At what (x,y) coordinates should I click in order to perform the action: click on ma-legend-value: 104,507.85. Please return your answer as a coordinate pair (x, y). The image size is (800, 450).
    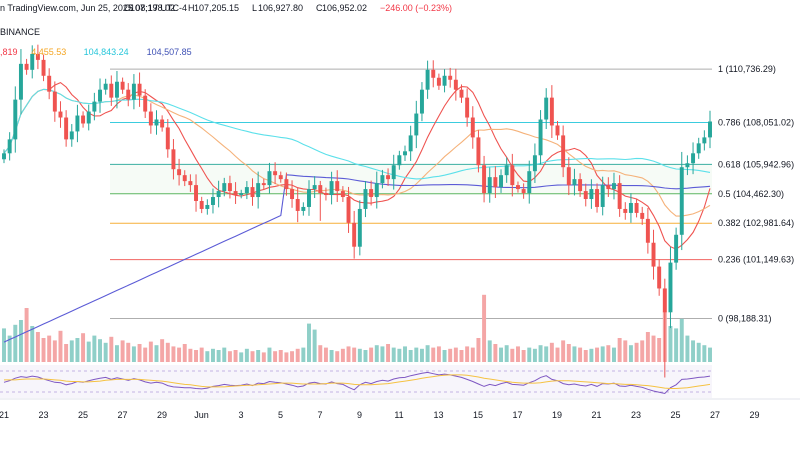
    Looking at the image, I should click on (169, 52).